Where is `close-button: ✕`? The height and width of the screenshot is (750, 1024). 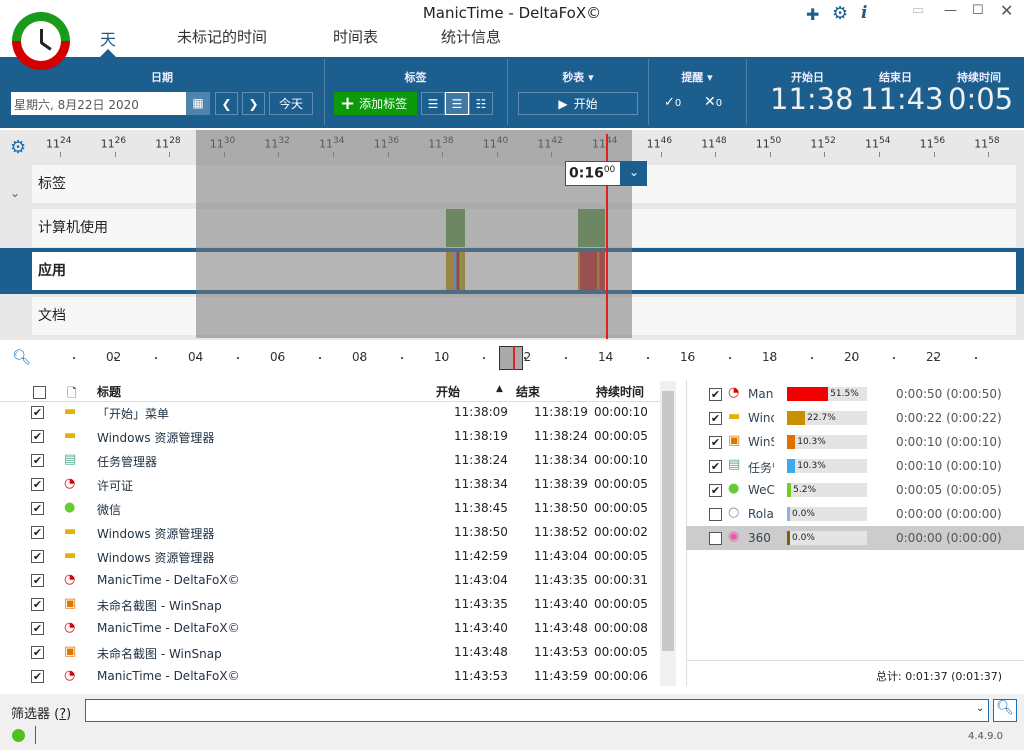 close-button: ✕ is located at coordinates (1007, 10).